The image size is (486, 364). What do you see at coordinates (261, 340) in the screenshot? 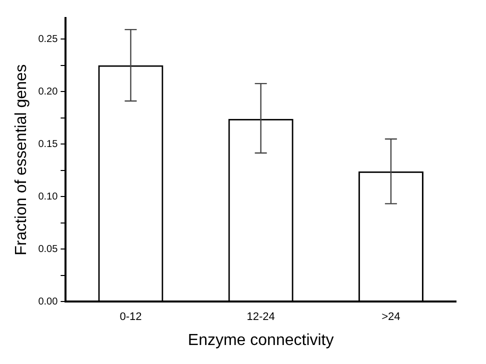
I see `x-axis-title: Enzyme connectivity` at bounding box center [261, 340].